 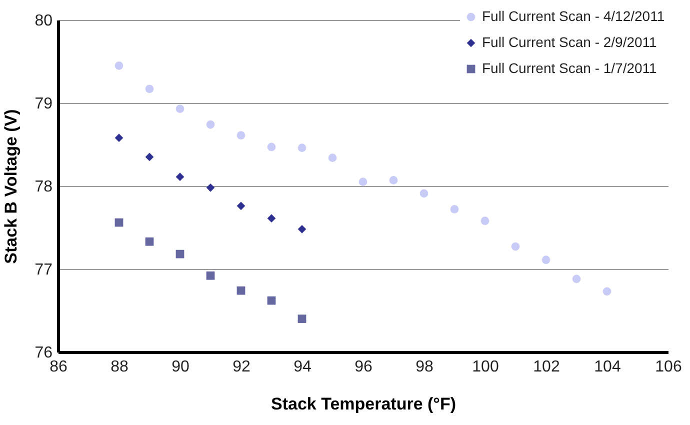 I want to click on y-axis-title: Stack B Voltage (V), so click(x=11, y=186).